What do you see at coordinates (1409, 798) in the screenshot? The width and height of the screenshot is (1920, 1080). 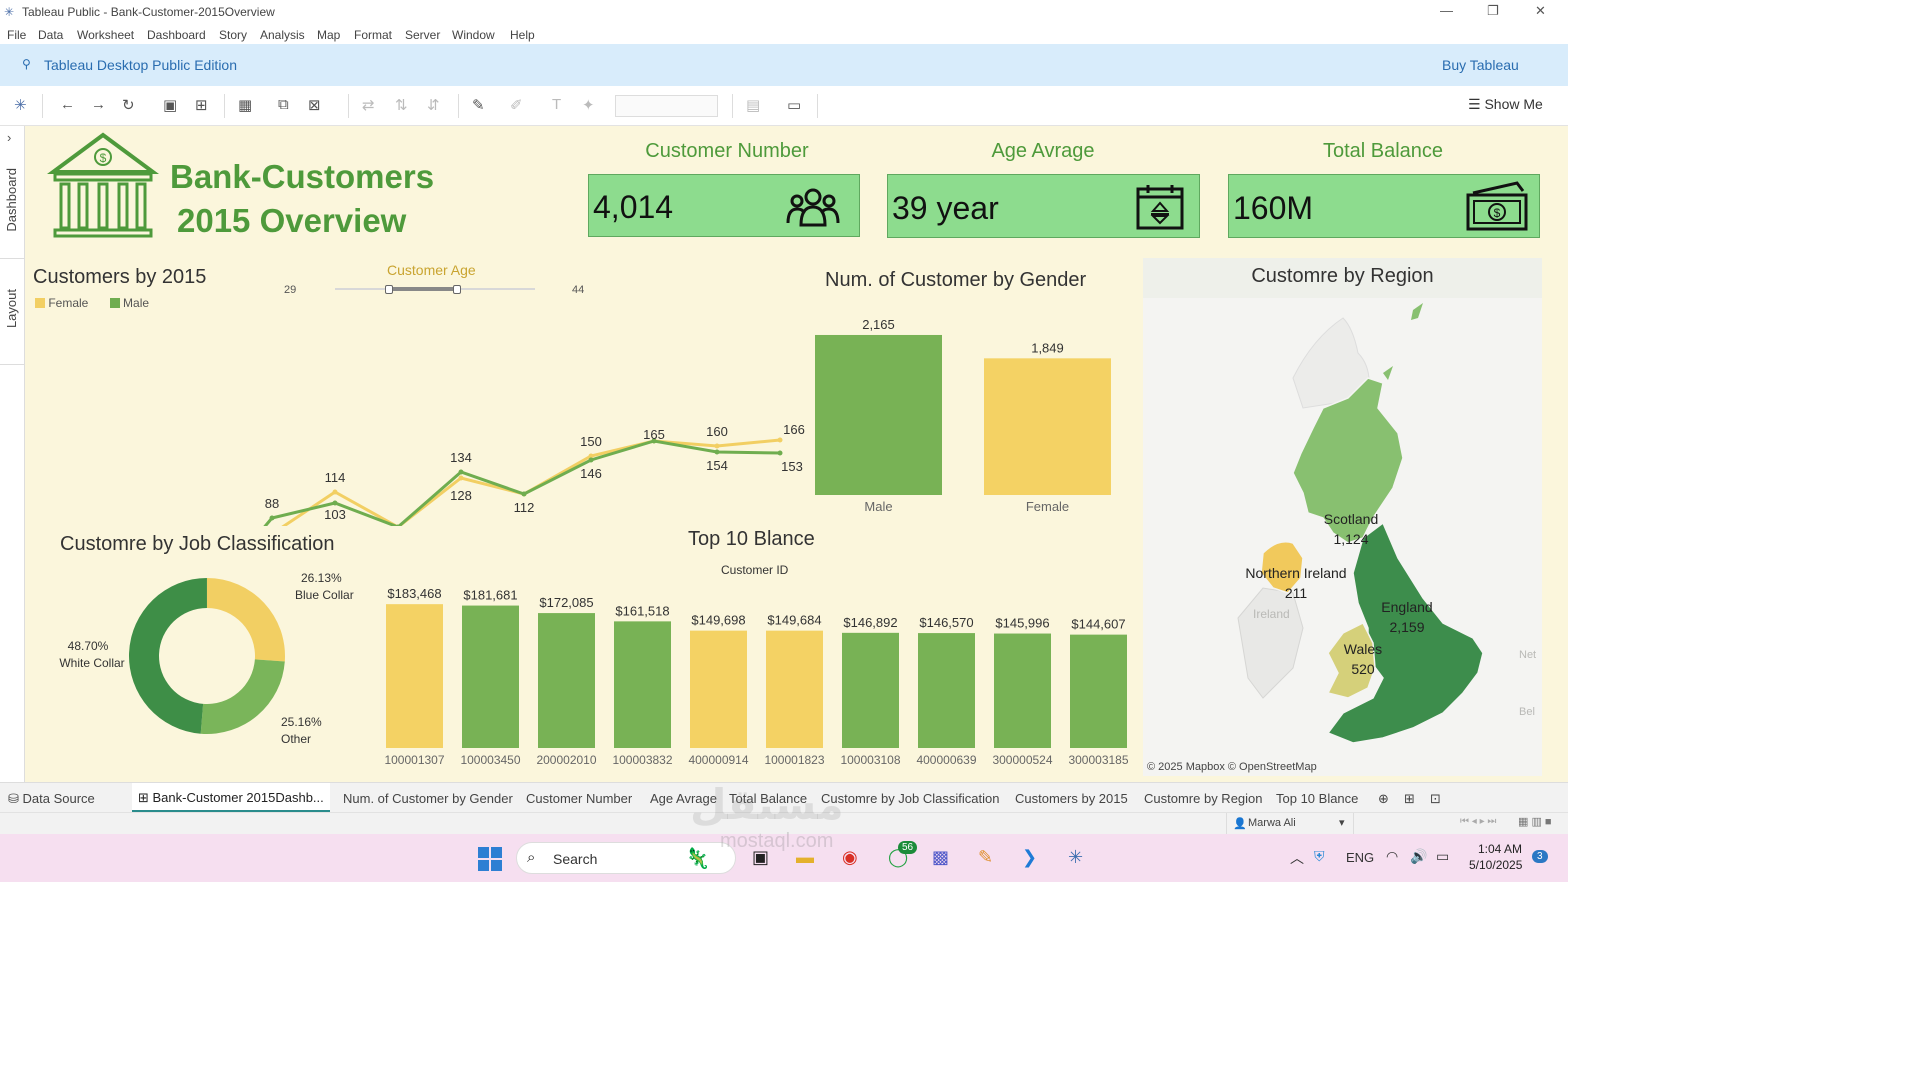 I see `new-dashboard-icon: ⊞` at bounding box center [1409, 798].